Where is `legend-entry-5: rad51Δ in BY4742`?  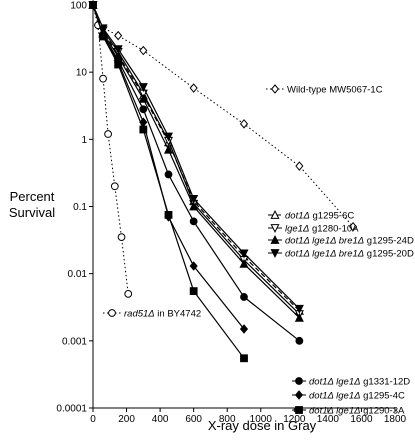 legend-entry-5: rad51Δ in BY4742 is located at coordinates (152, 314).